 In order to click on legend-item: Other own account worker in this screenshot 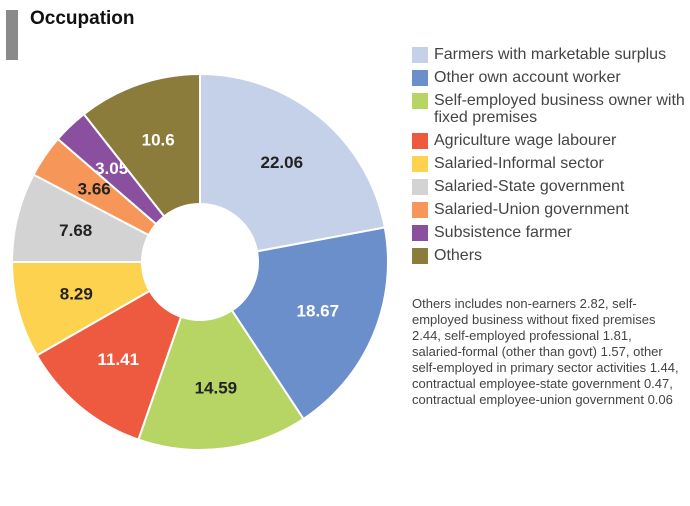, I will do `click(551, 77)`.